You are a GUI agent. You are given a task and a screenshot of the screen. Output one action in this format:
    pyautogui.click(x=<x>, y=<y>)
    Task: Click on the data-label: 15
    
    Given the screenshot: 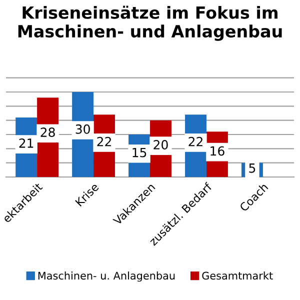 What is the action you would take?
    pyautogui.click(x=139, y=153)
    